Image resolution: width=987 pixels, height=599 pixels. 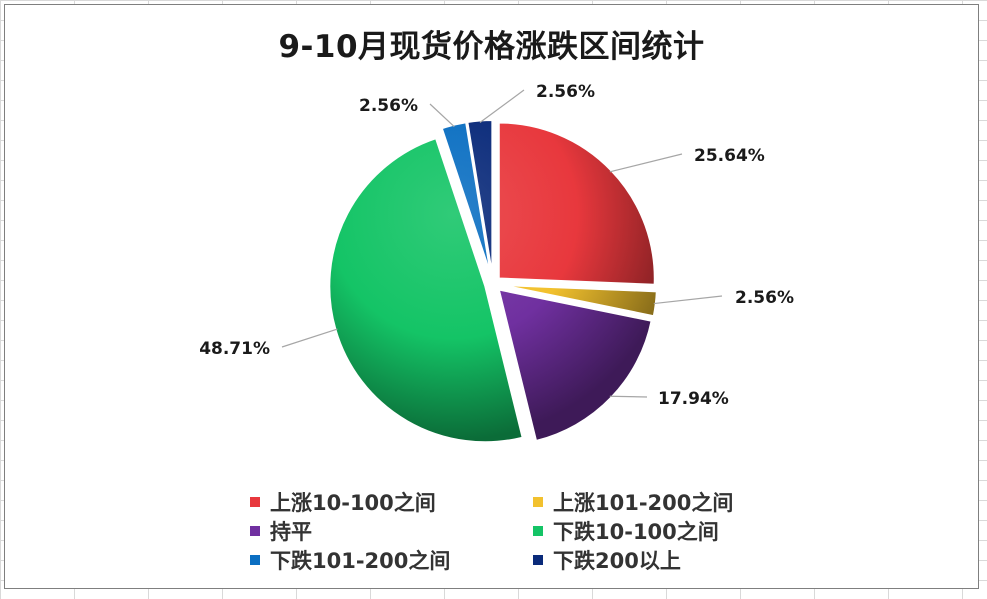 I want to click on legend-item-fall-101-200: 下跌101-200之间, so click(x=391, y=559).